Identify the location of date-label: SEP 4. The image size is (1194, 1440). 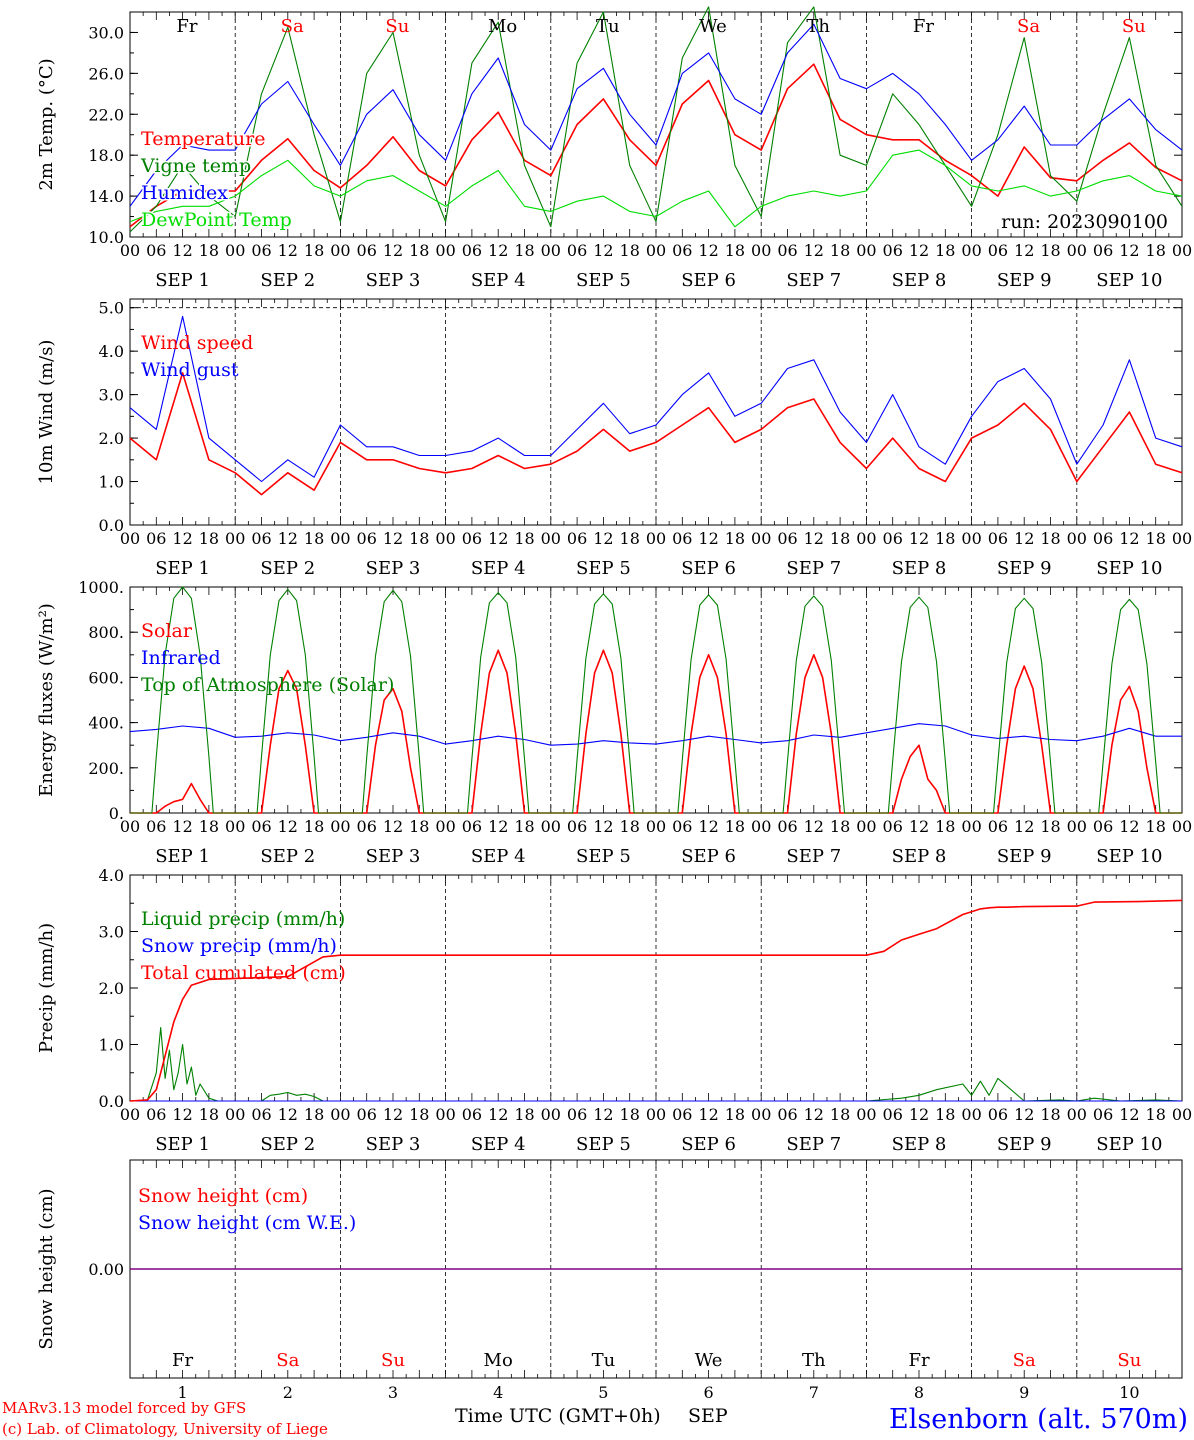
(498, 568).